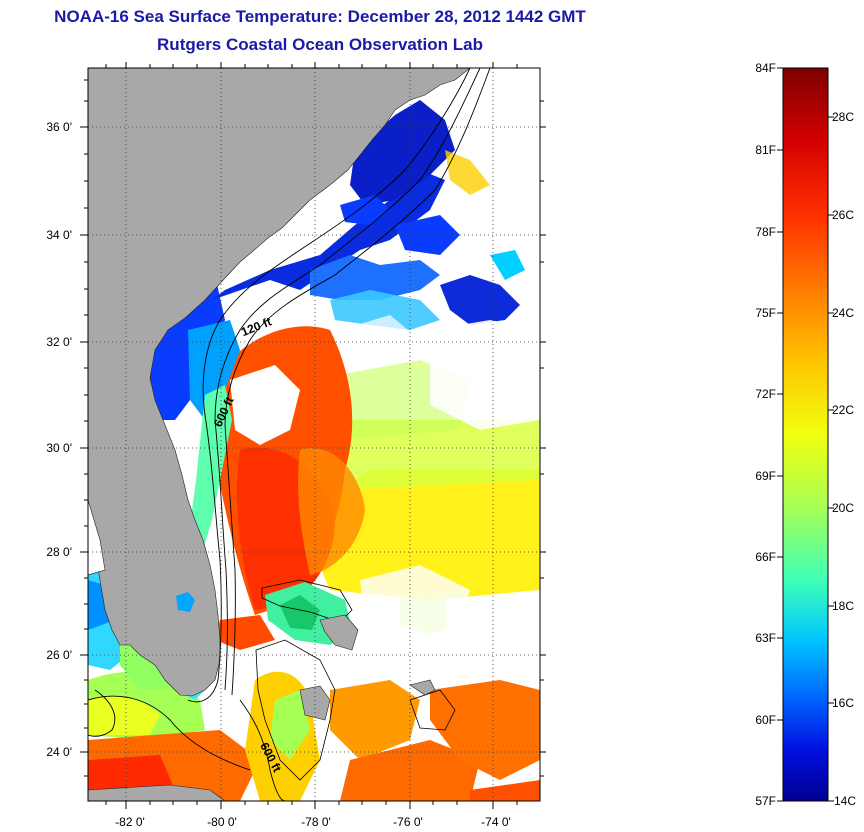  What do you see at coordinates (59, 127) in the screenshot?
I see `lat-label: 36 0'` at bounding box center [59, 127].